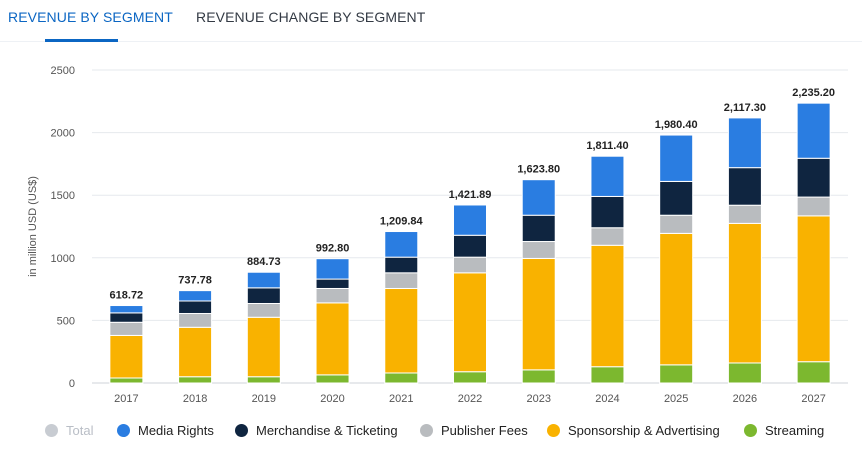 The width and height of the screenshot is (862, 460). Describe the element at coordinates (66, 321) in the screenshot. I see `y-tick-label: 500` at that location.